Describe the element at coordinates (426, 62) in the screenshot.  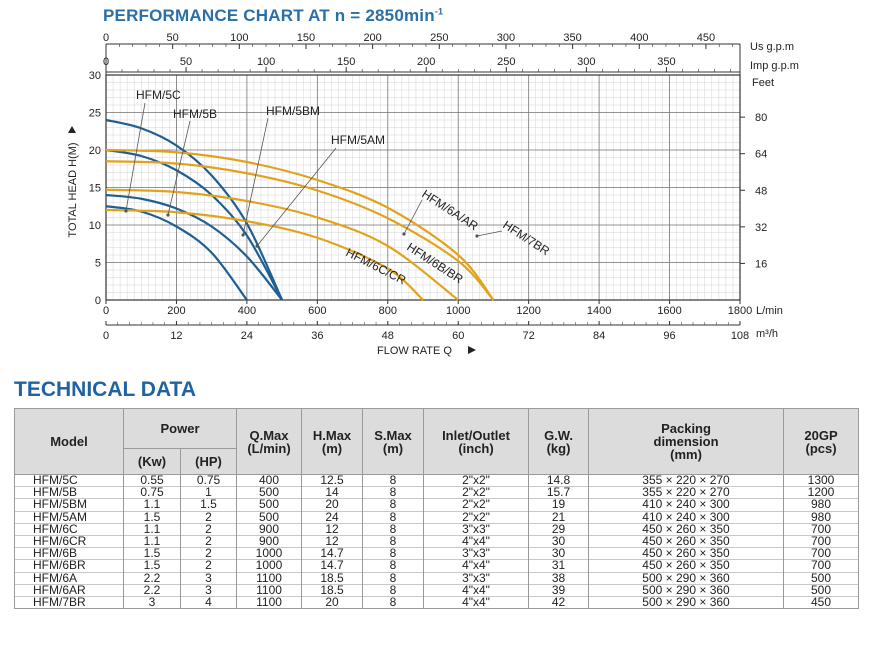
I see `imp-gpm-tick-label: 200` at that location.